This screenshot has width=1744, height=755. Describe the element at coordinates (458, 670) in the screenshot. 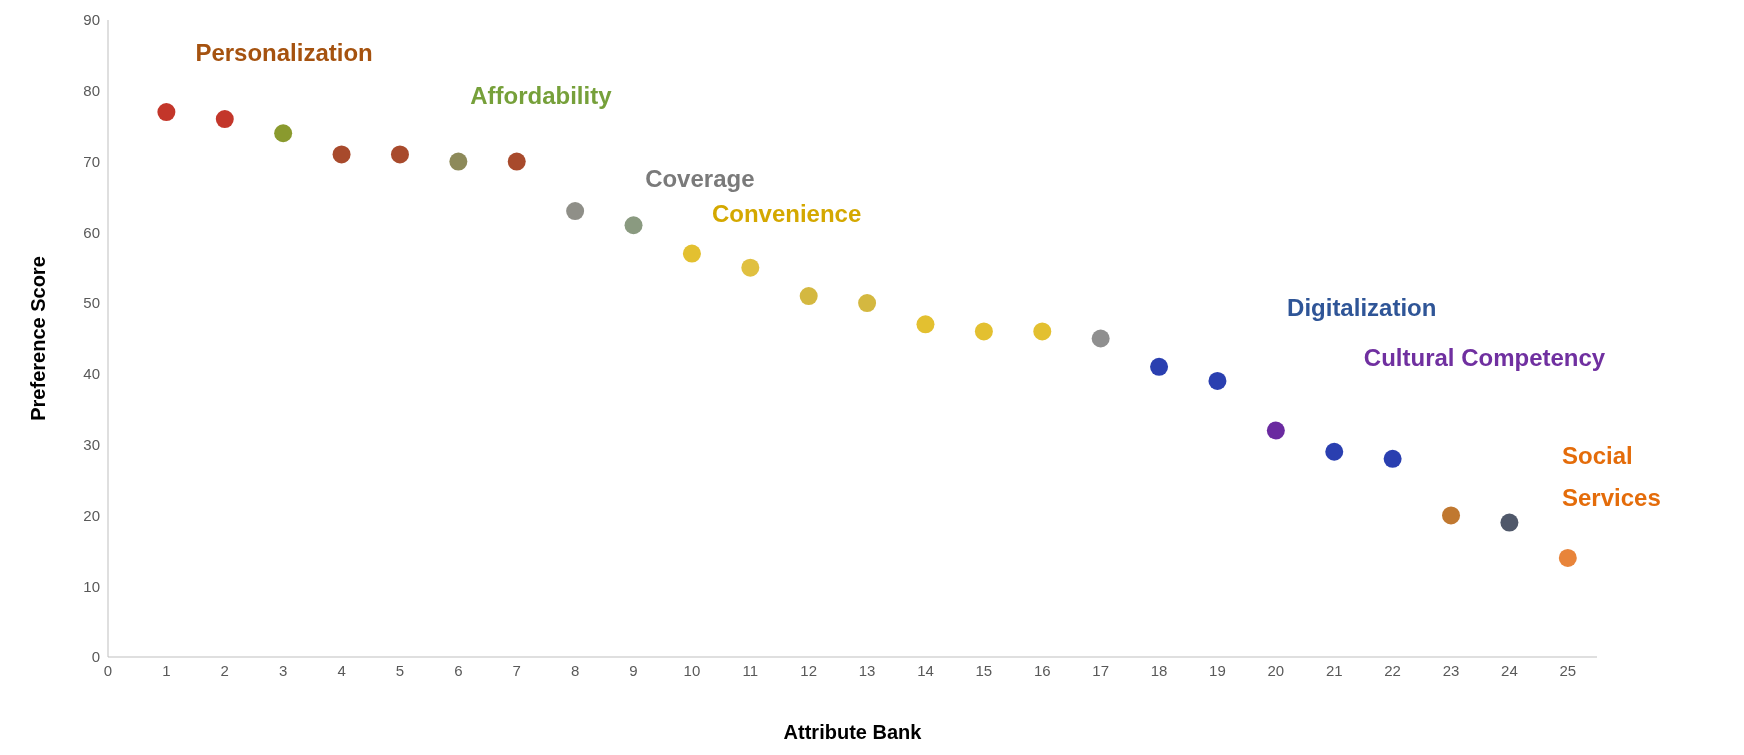

I see `x-tick-label: 6` at that location.